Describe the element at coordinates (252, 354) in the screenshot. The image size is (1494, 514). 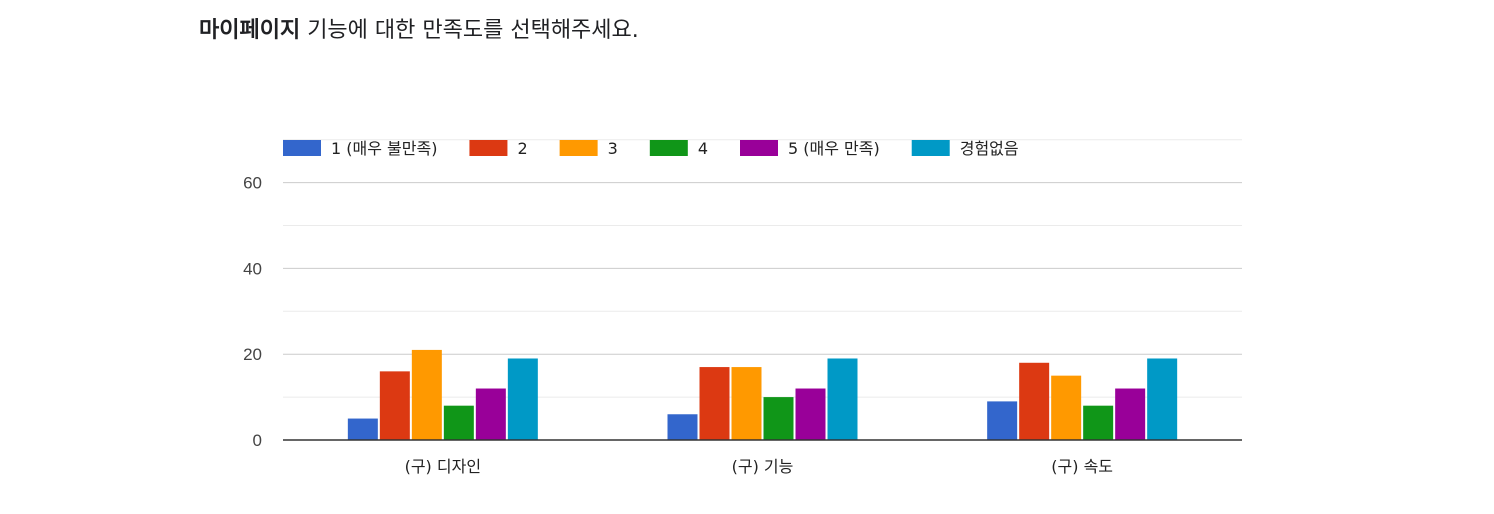
I see `y-tick-label: 20` at that location.